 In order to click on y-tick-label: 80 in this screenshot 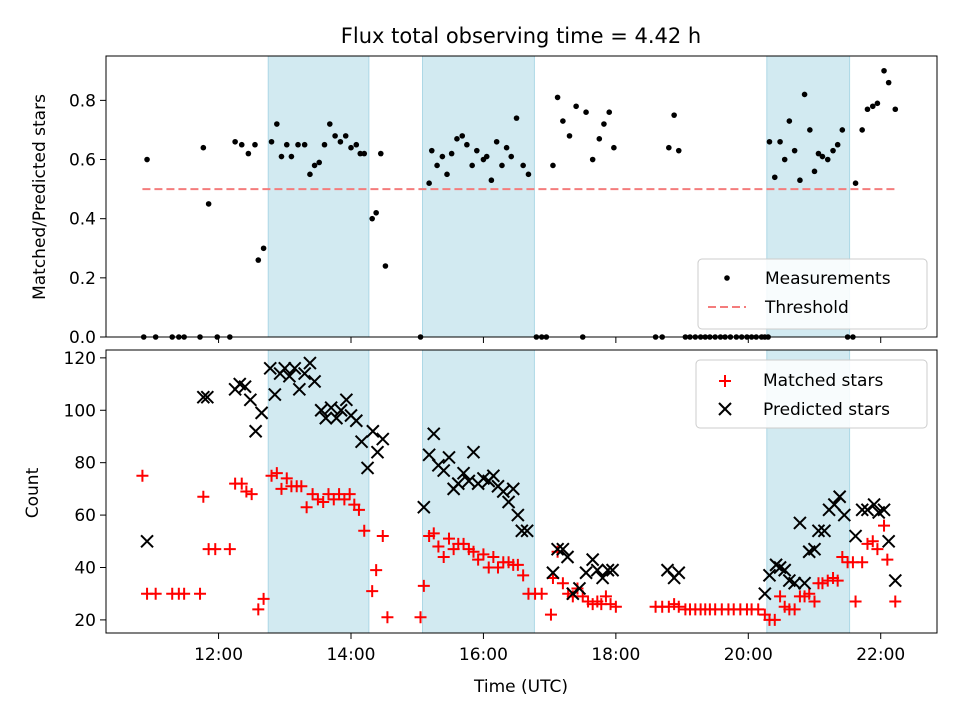, I will do `click(85, 464)`.